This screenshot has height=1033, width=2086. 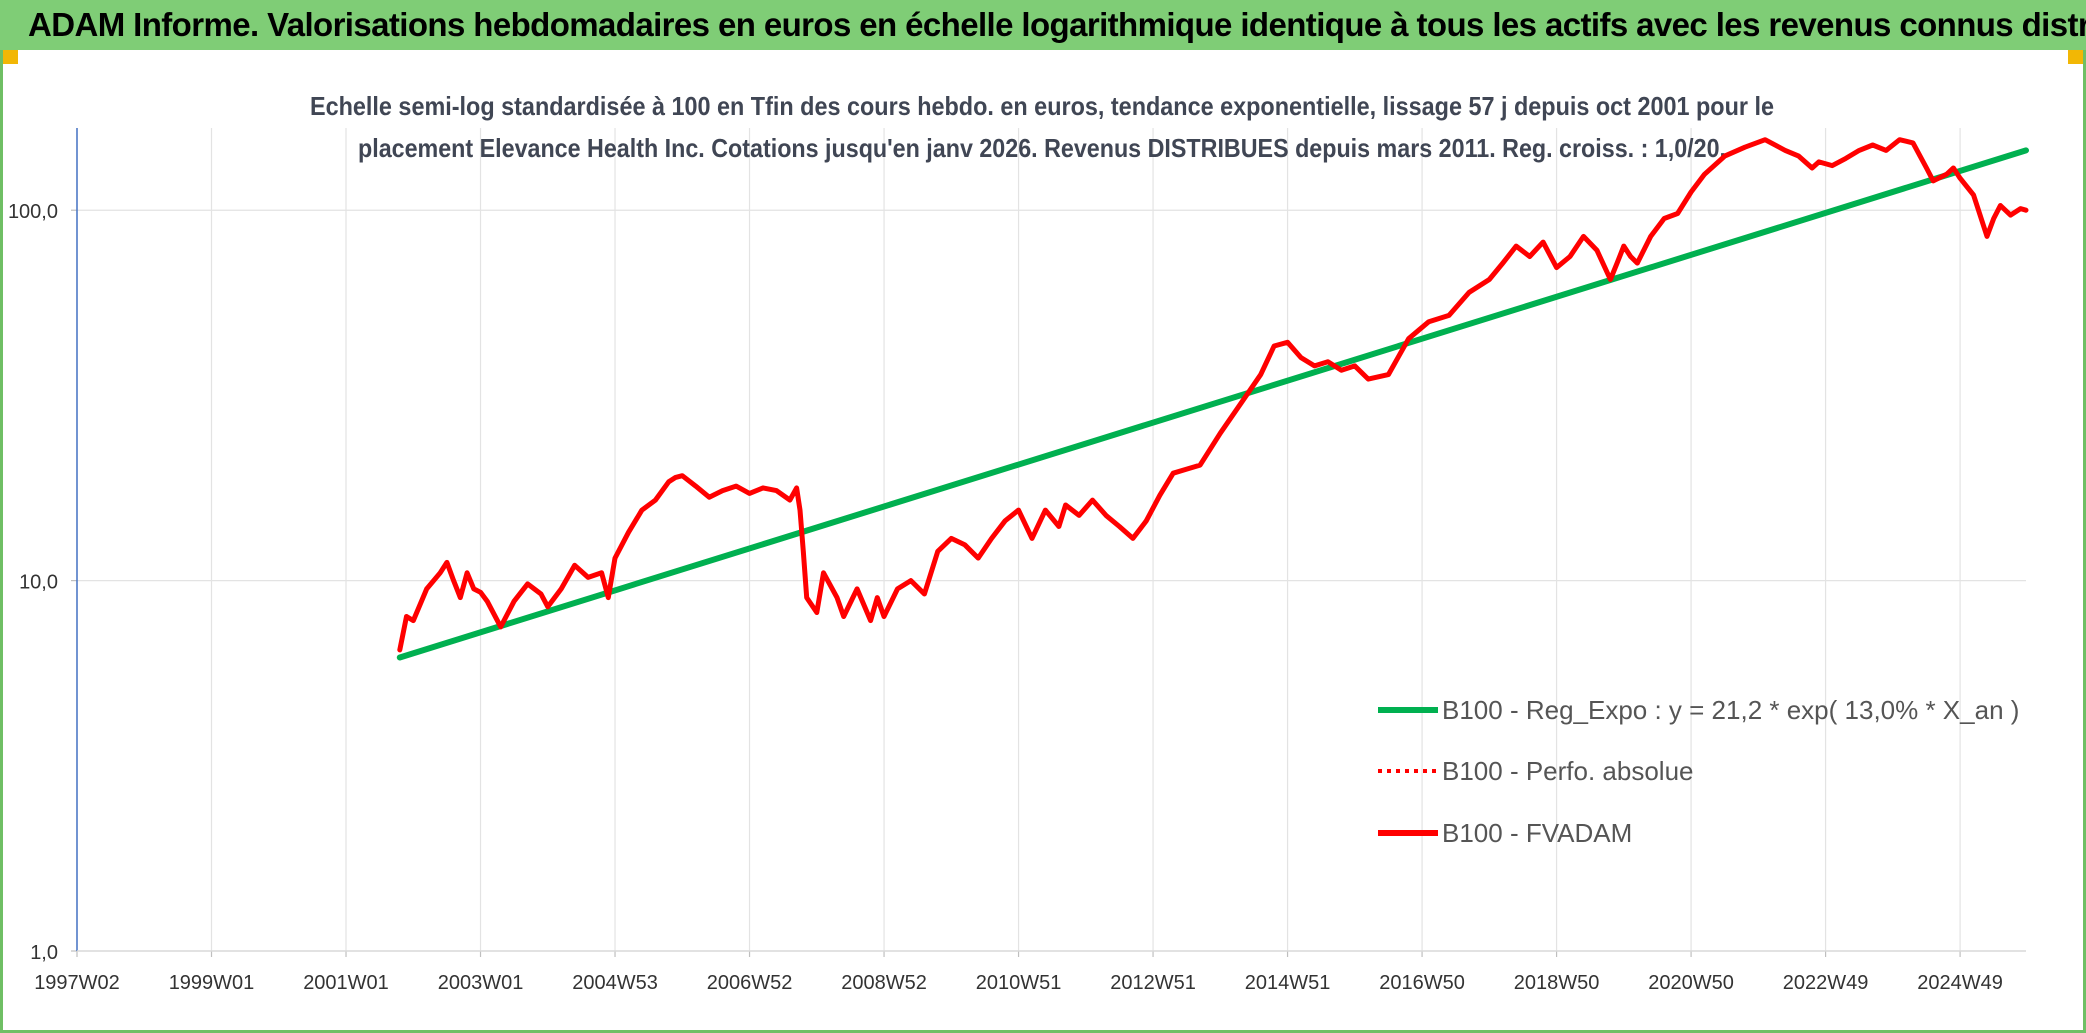 I want to click on x-tick-label-12: 2020W50, so click(x=1691, y=983).